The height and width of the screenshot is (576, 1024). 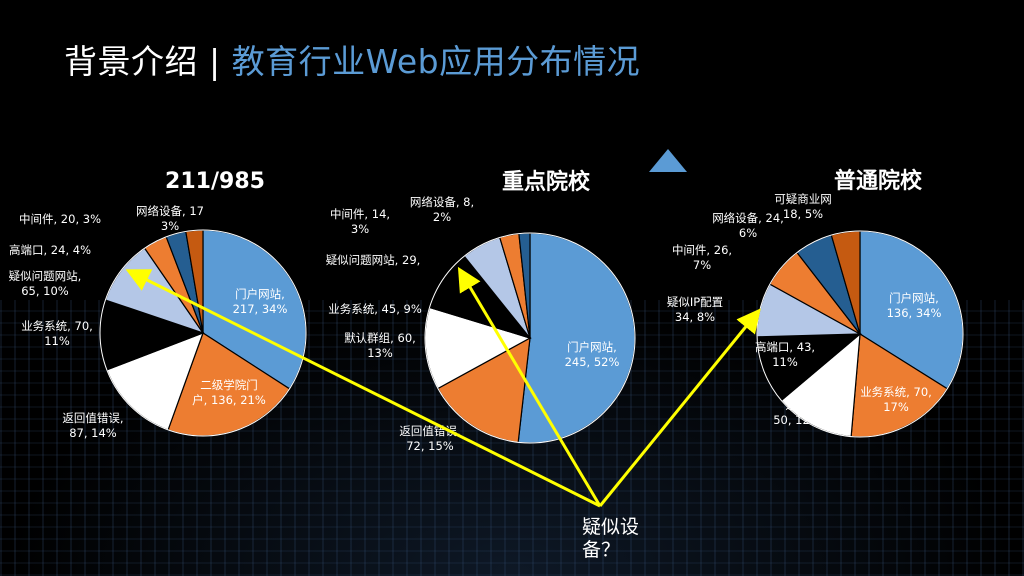 What do you see at coordinates (702, 257) in the screenshot?
I see `slice-label: 中间件, 26, 7%` at bounding box center [702, 257].